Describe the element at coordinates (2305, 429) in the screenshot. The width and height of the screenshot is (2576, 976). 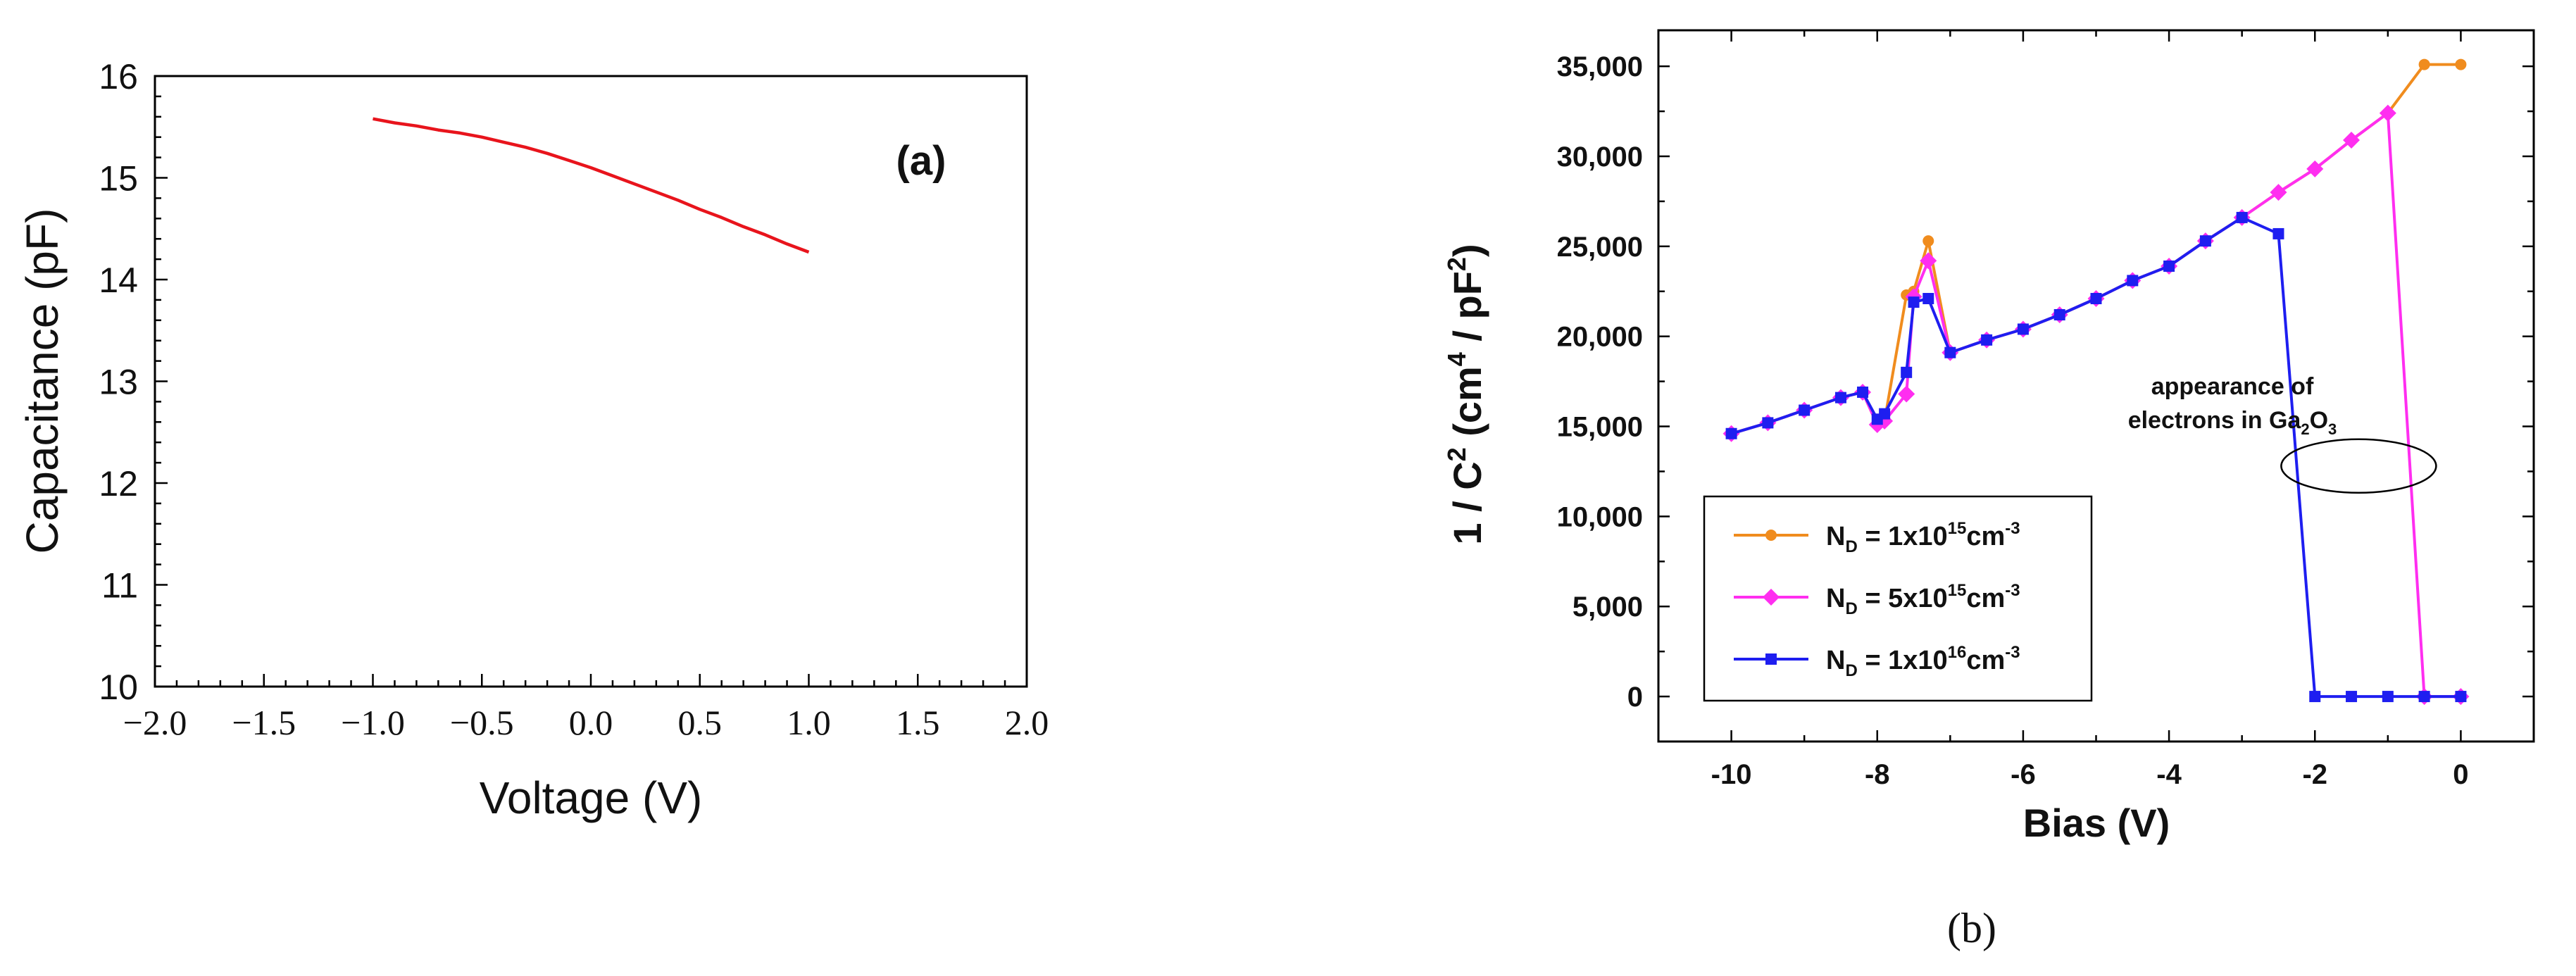
I see `annotation-sub: 2` at that location.